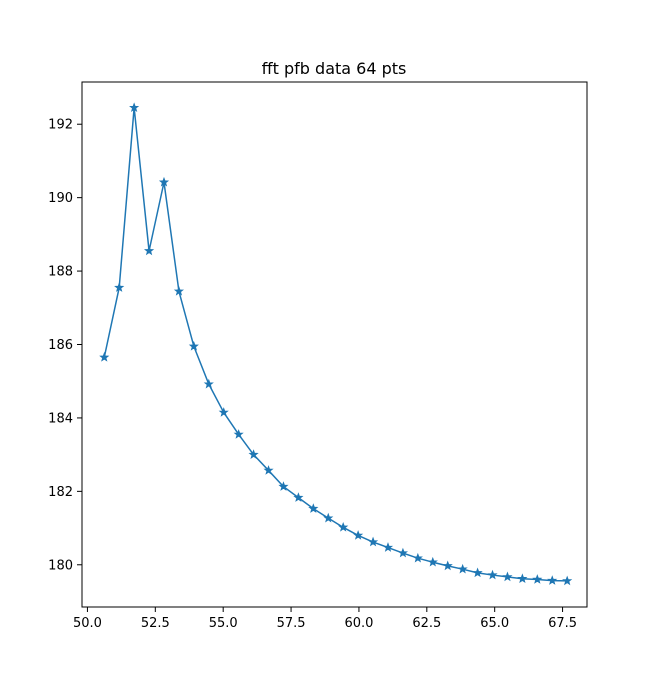 This screenshot has width=652, height=682. I want to click on x-tick-label: 55.0, so click(223, 623).